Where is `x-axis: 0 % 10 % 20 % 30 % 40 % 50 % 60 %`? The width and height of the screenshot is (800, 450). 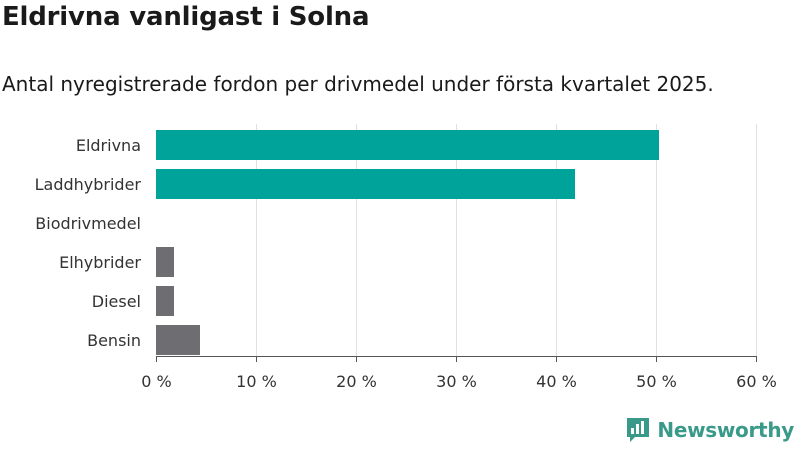 x-axis: 0 % 10 % 20 % 30 % 40 % 50 % 60 % is located at coordinates (459, 373).